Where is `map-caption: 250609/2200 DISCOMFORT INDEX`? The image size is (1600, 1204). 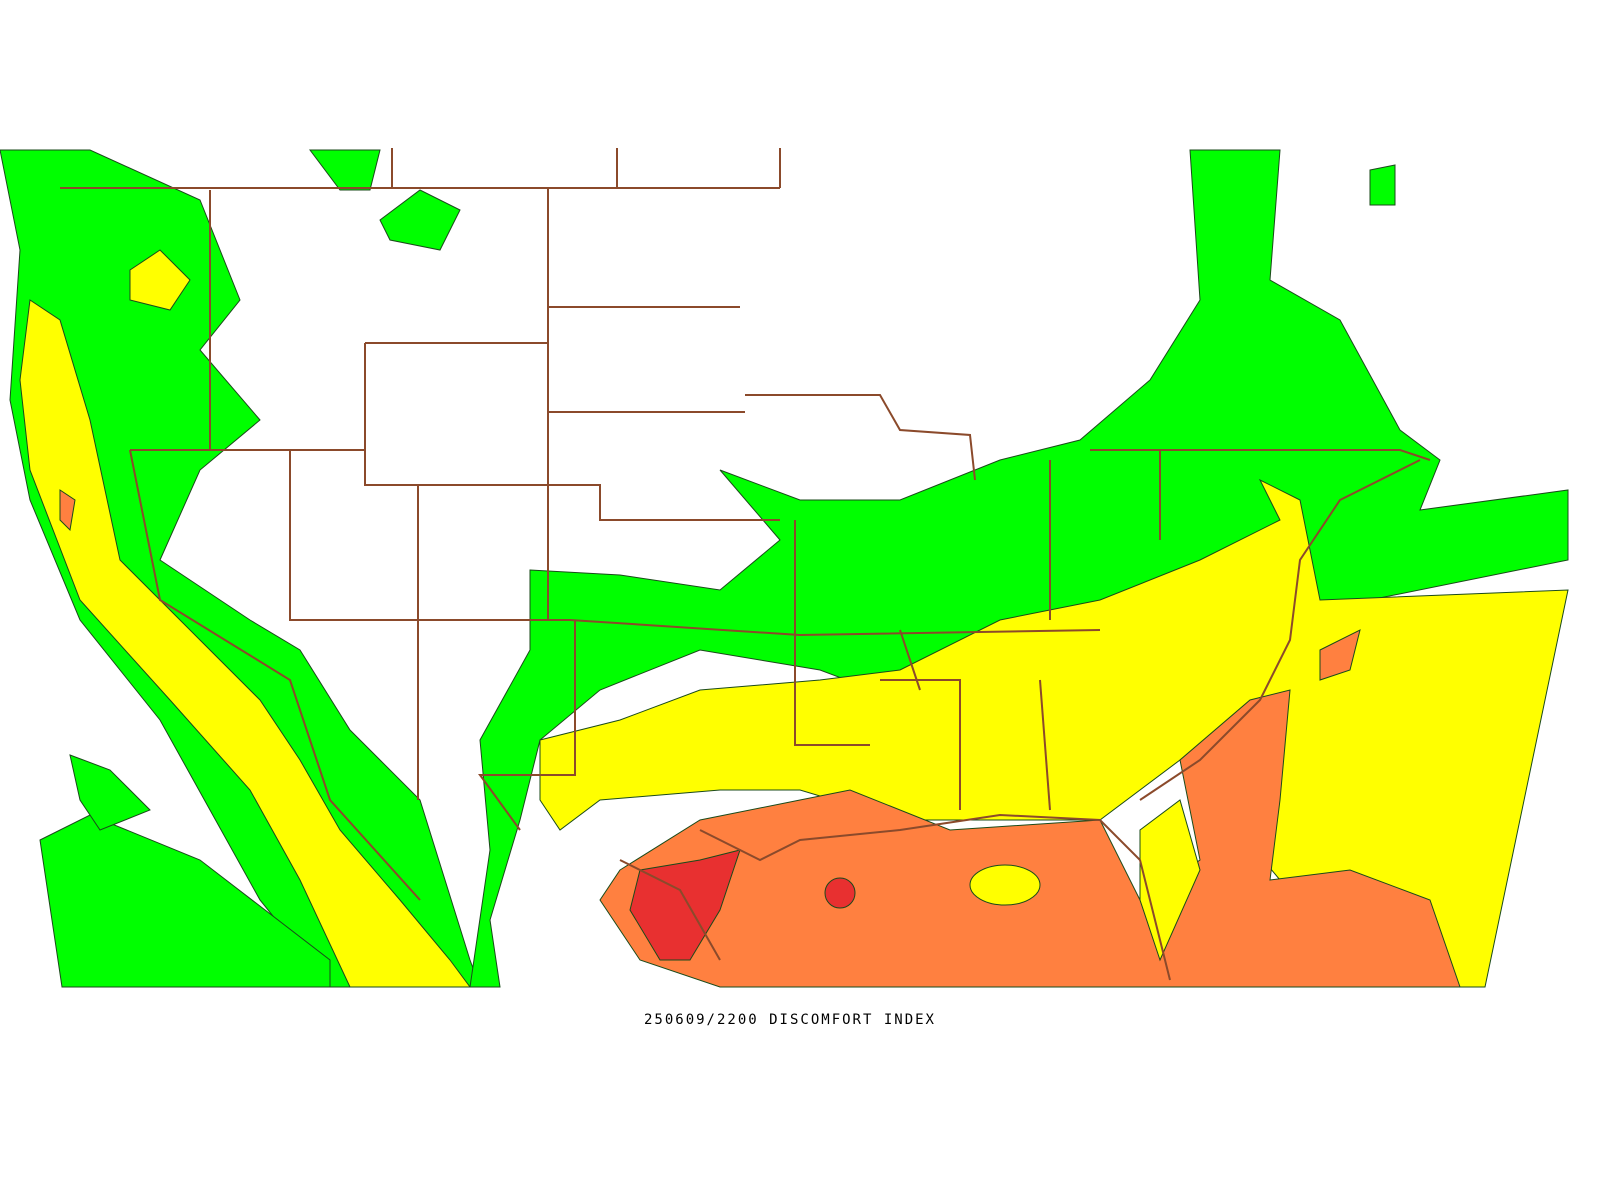 map-caption: 250609/2200 DISCOMFORT INDEX is located at coordinates (790, 1020).